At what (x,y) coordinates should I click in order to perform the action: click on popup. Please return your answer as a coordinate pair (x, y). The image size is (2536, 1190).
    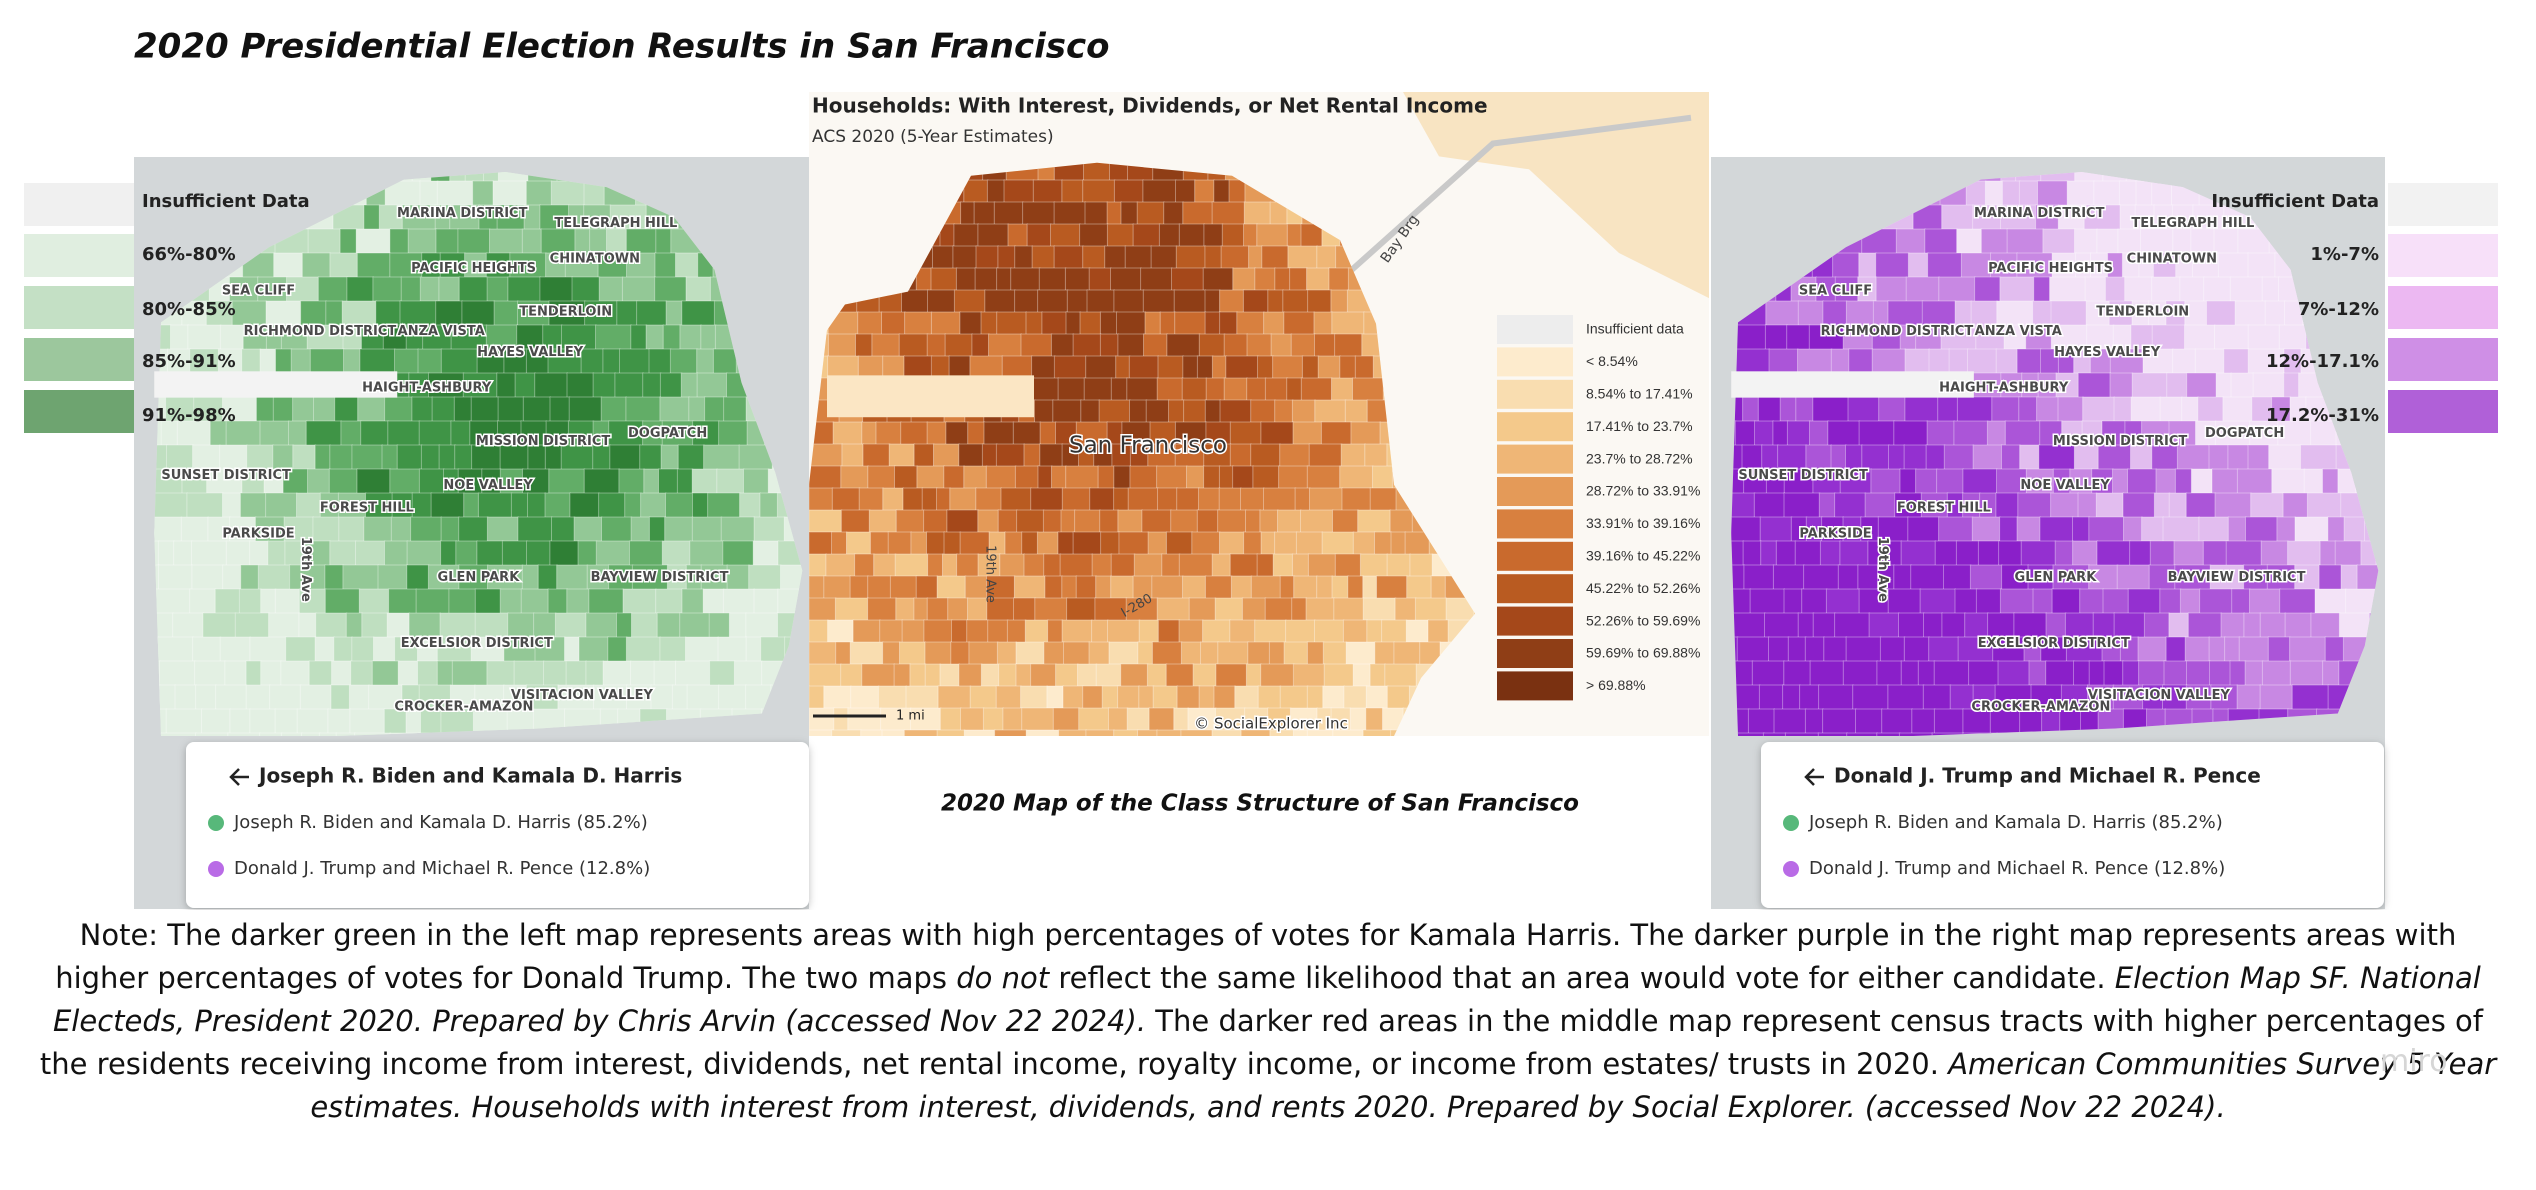
    Looking at the image, I should click on (497, 825).